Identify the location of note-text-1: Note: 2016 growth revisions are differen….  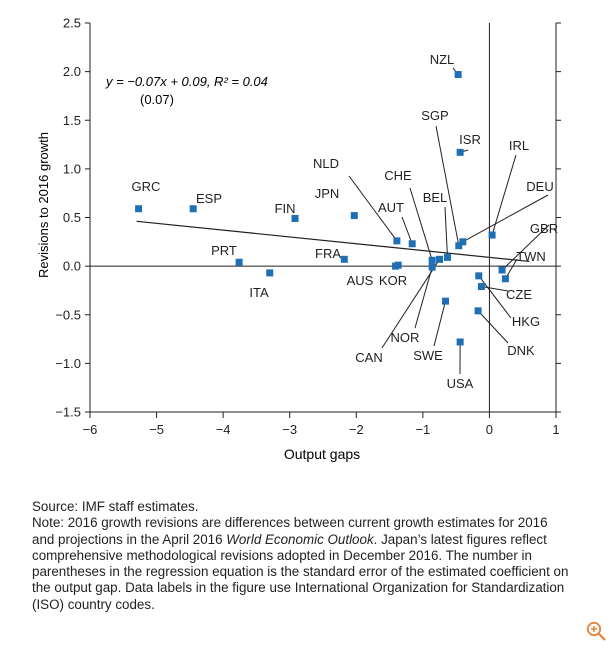
(290, 531).